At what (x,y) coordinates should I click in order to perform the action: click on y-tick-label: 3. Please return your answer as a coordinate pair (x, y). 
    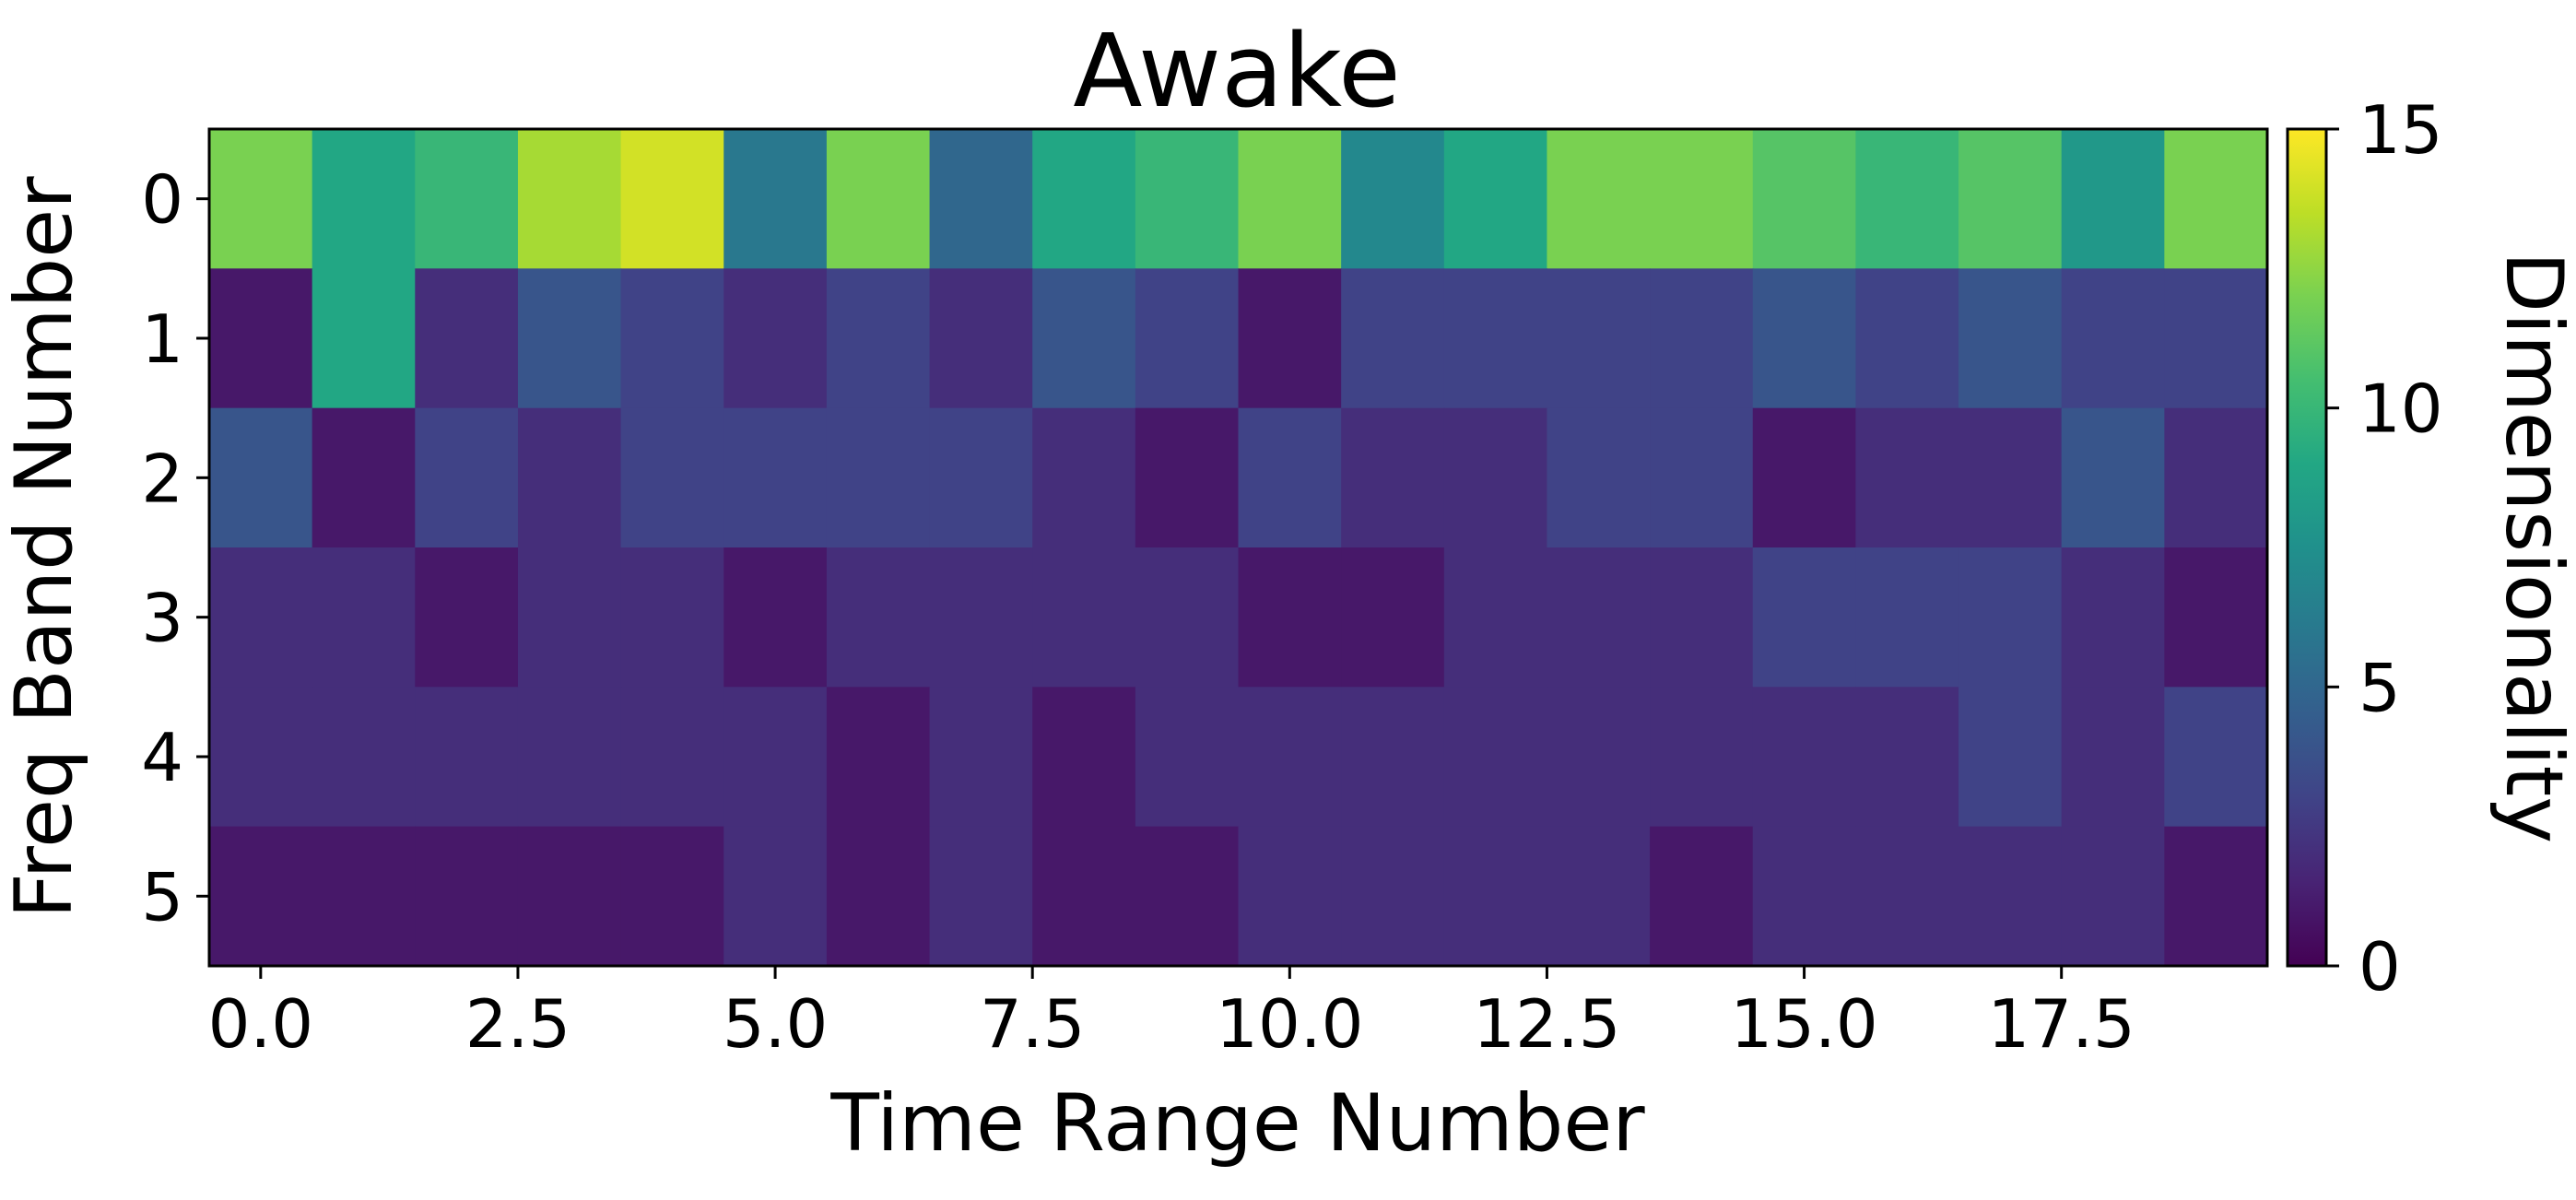
    Looking at the image, I should click on (162, 618).